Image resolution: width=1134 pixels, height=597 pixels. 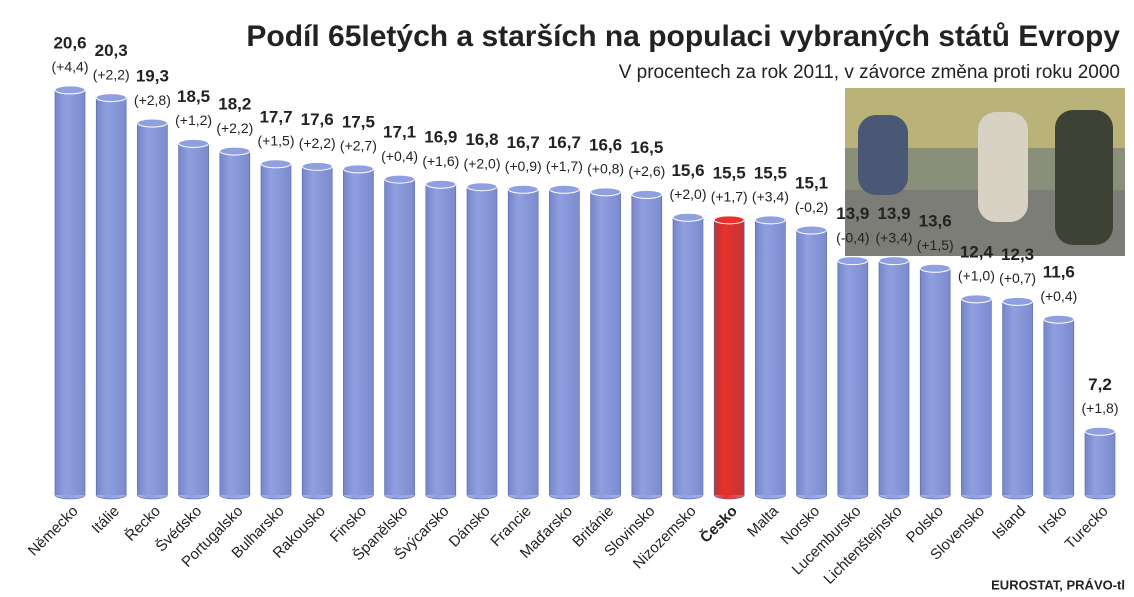 What do you see at coordinates (1058, 584) in the screenshot?
I see `source: EUROSTAT, PRÁVO-tl` at bounding box center [1058, 584].